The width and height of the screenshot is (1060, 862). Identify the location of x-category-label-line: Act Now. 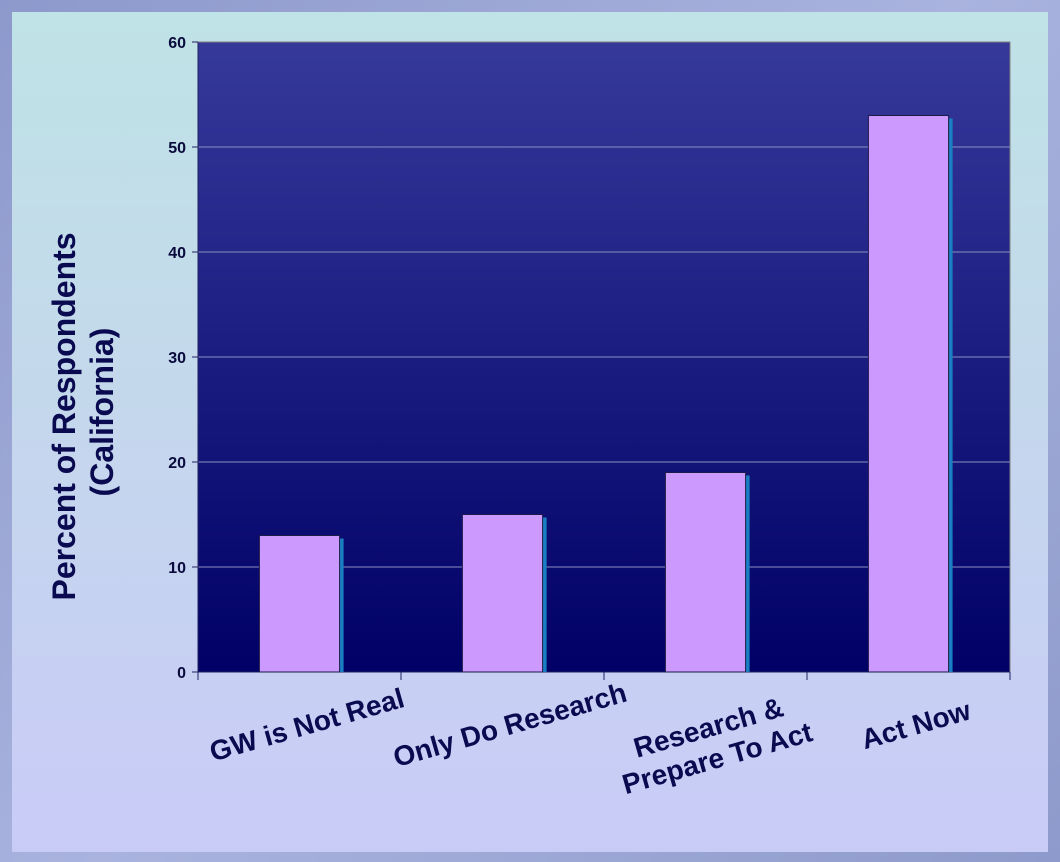
(916, 724).